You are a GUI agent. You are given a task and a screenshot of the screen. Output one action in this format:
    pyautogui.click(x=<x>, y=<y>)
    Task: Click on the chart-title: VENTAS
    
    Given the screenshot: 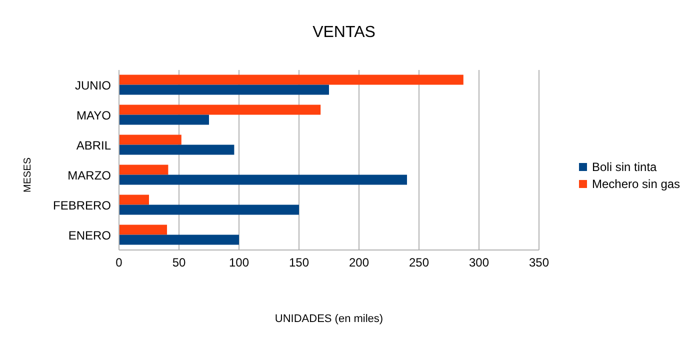 What is the action you would take?
    pyautogui.click(x=344, y=33)
    